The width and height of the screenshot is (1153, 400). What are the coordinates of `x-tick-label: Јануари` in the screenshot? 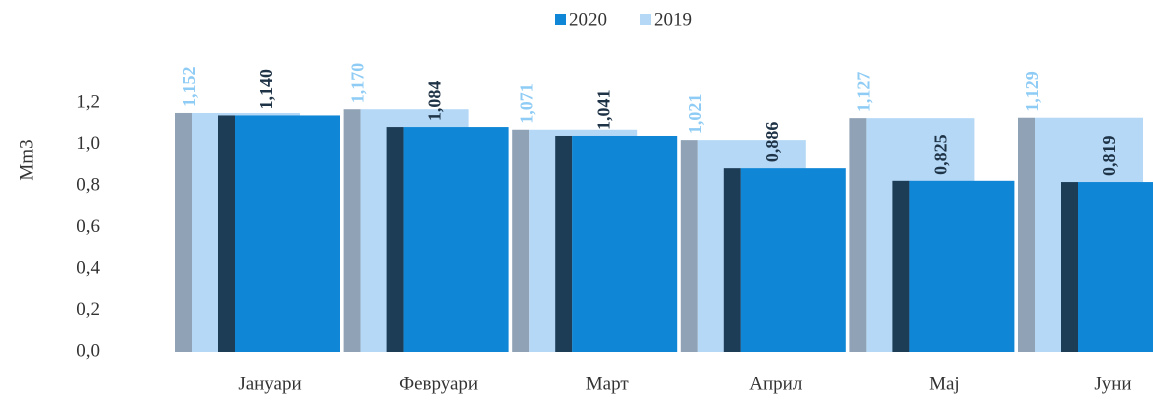 It's located at (269, 383).